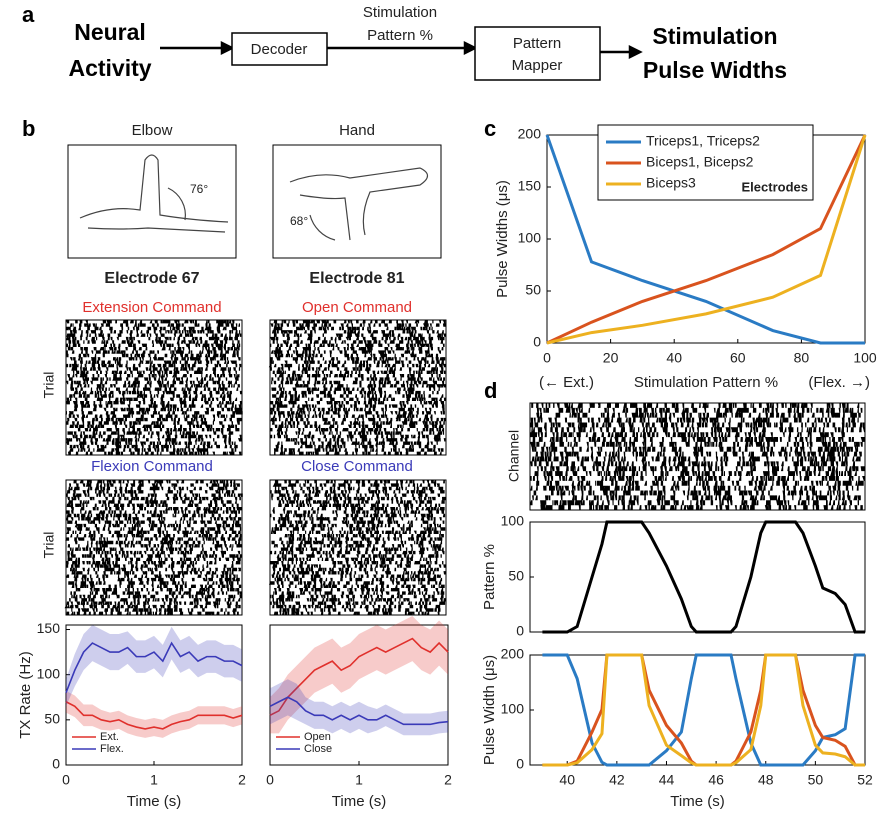 This screenshot has width=884, height=818. I want to click on x-tick-label: 20, so click(611, 358).